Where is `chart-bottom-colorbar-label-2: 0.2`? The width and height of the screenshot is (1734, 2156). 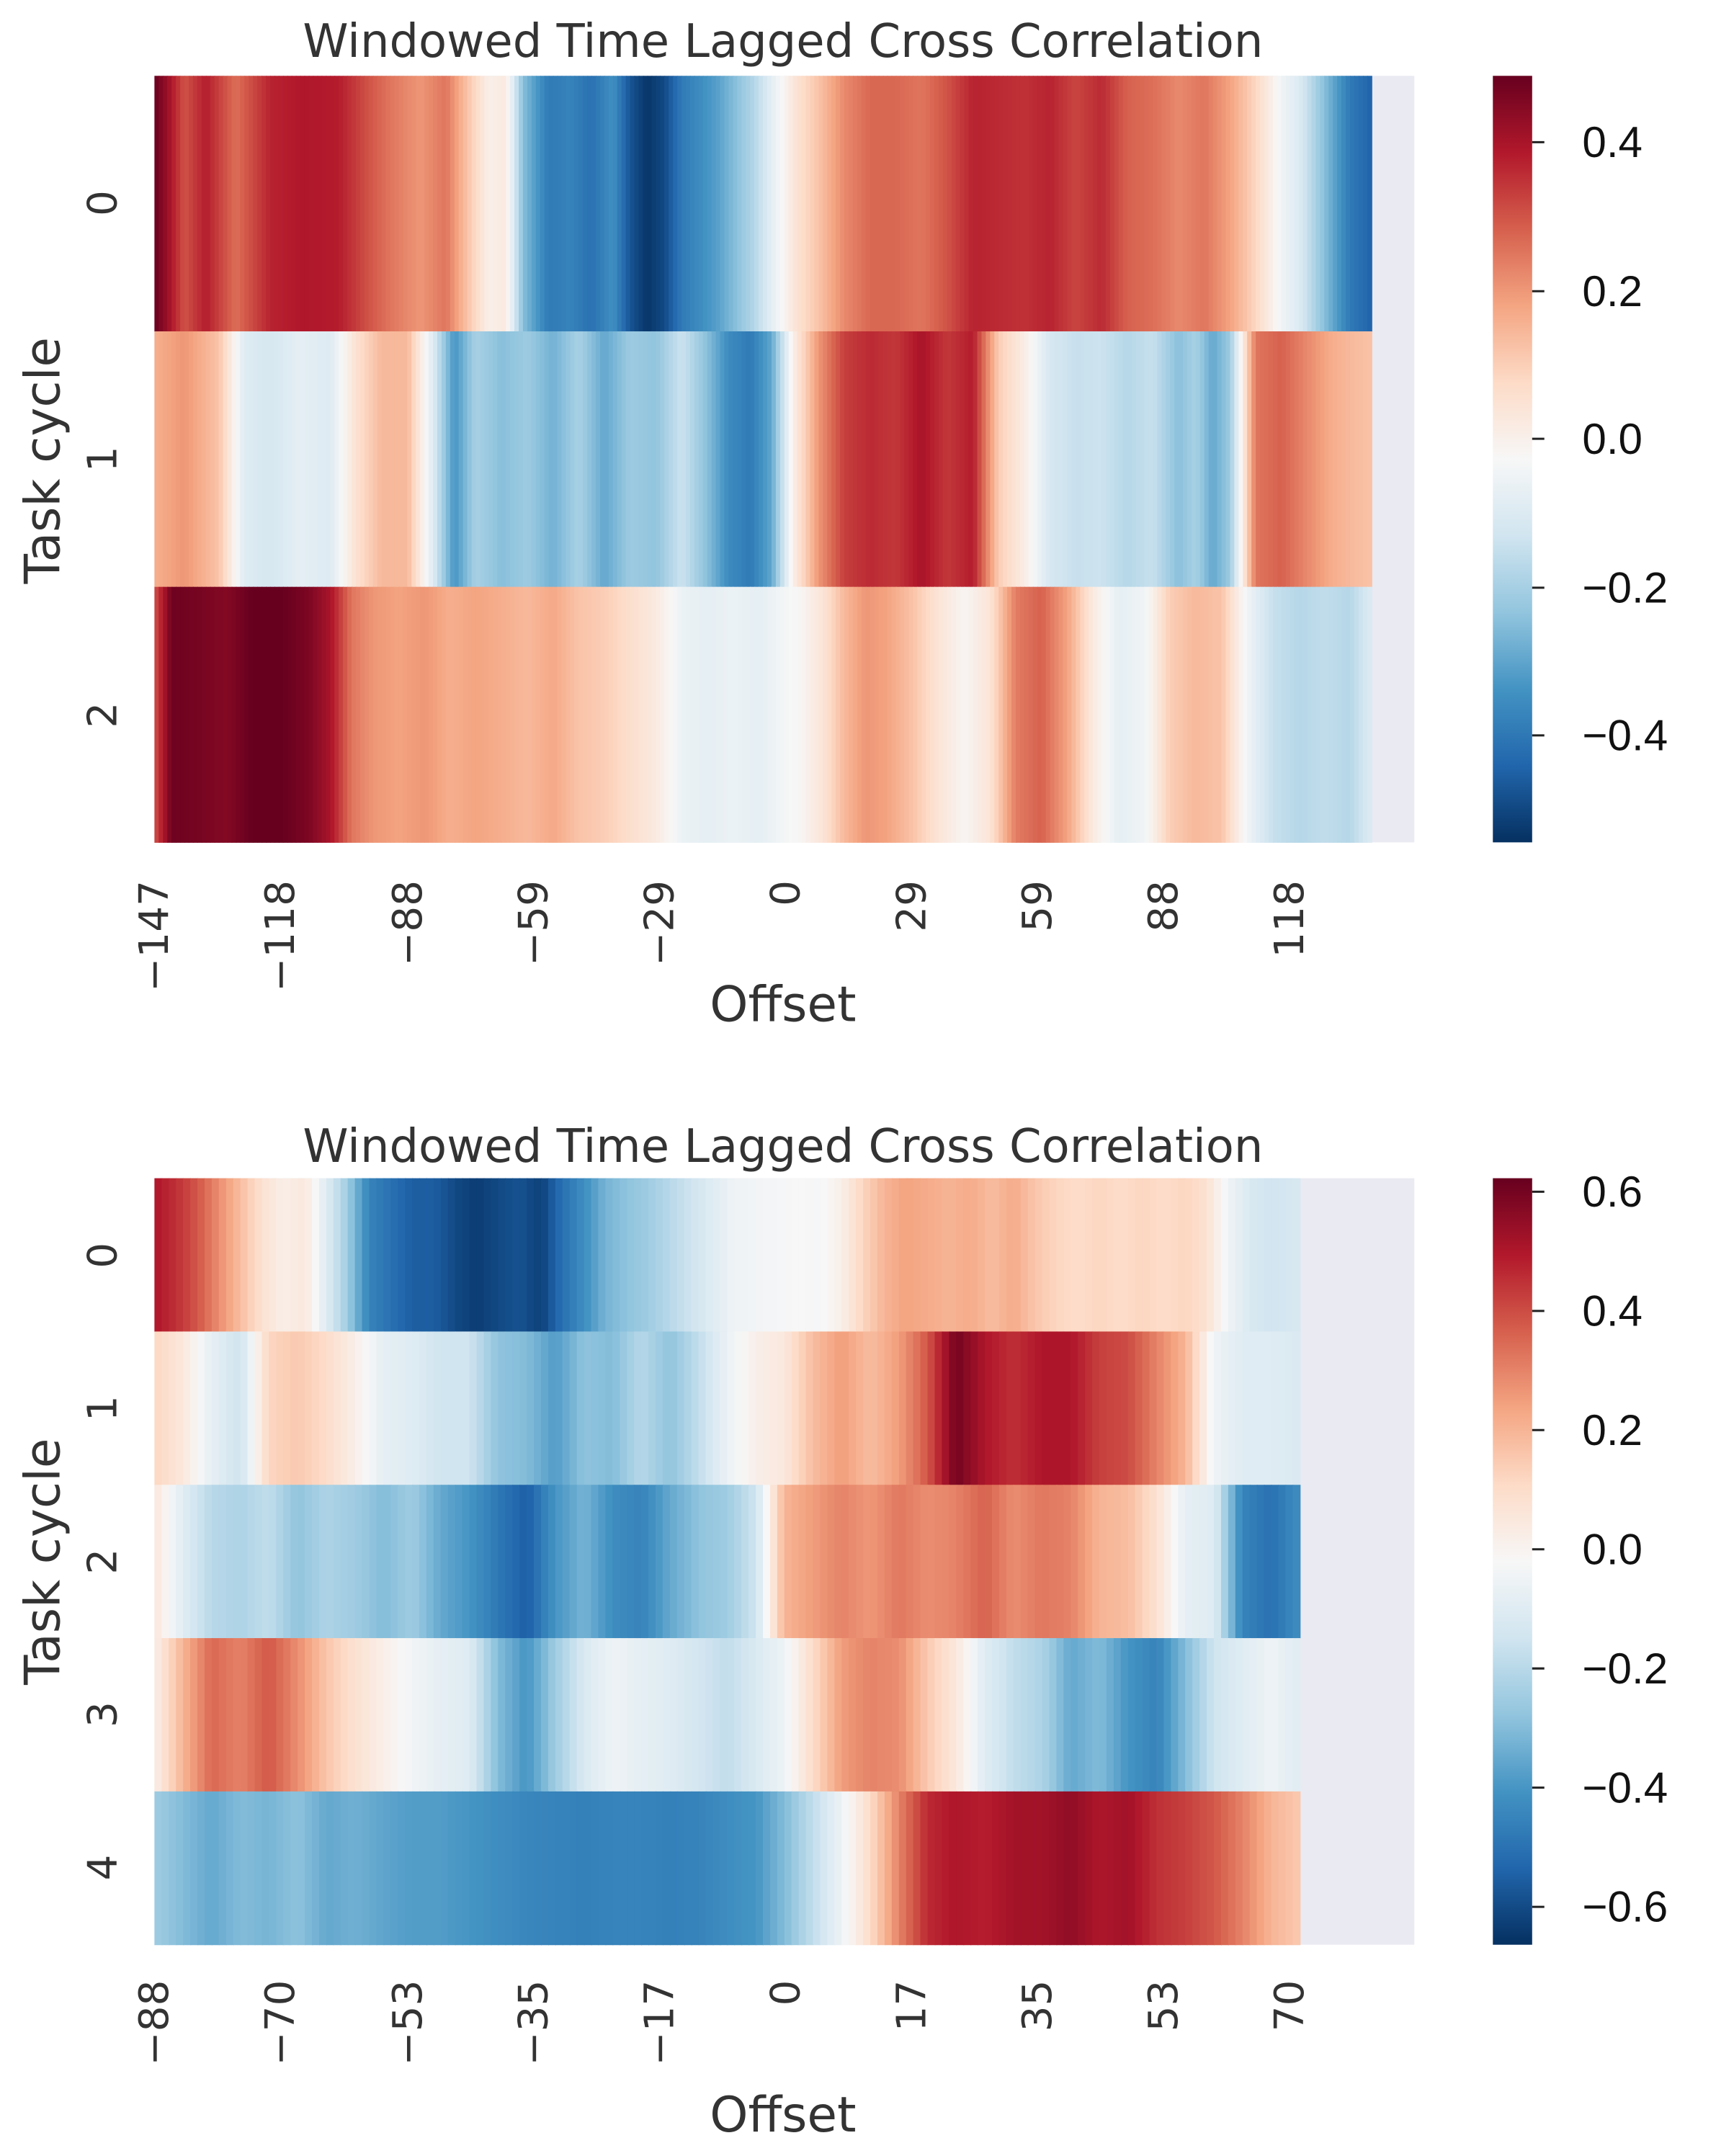 chart-bottom-colorbar-label-2: 0.2 is located at coordinates (1612, 1430).